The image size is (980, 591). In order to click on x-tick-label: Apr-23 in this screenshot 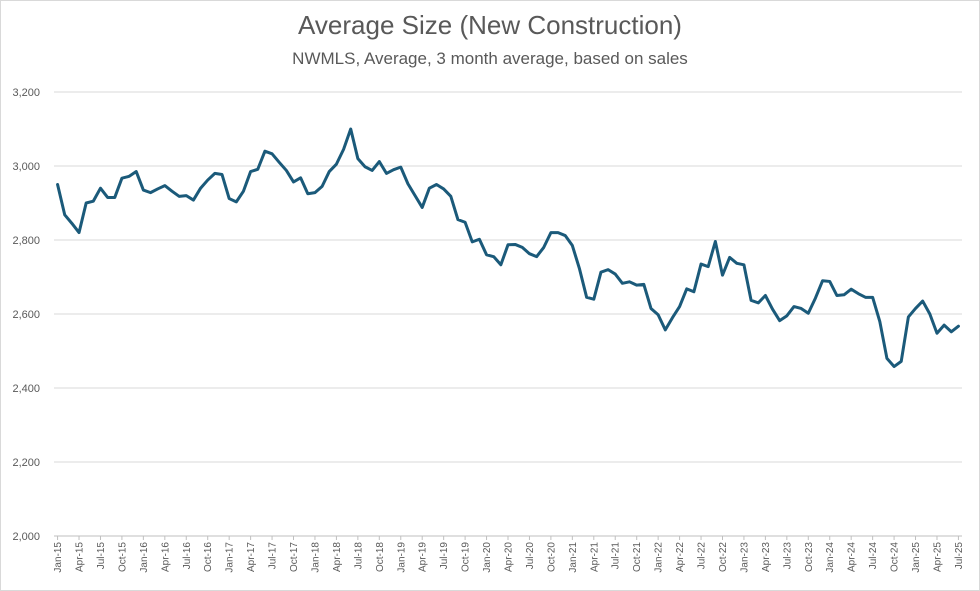, I will do `click(766, 557)`.